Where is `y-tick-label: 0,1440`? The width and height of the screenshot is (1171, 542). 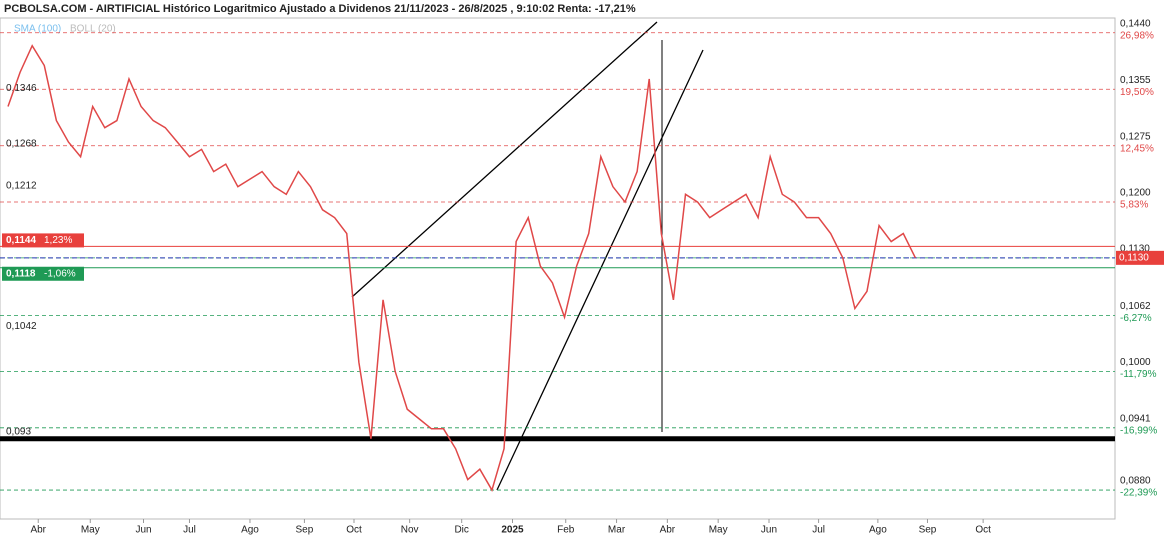 y-tick-label: 0,1440 is located at coordinates (1135, 23).